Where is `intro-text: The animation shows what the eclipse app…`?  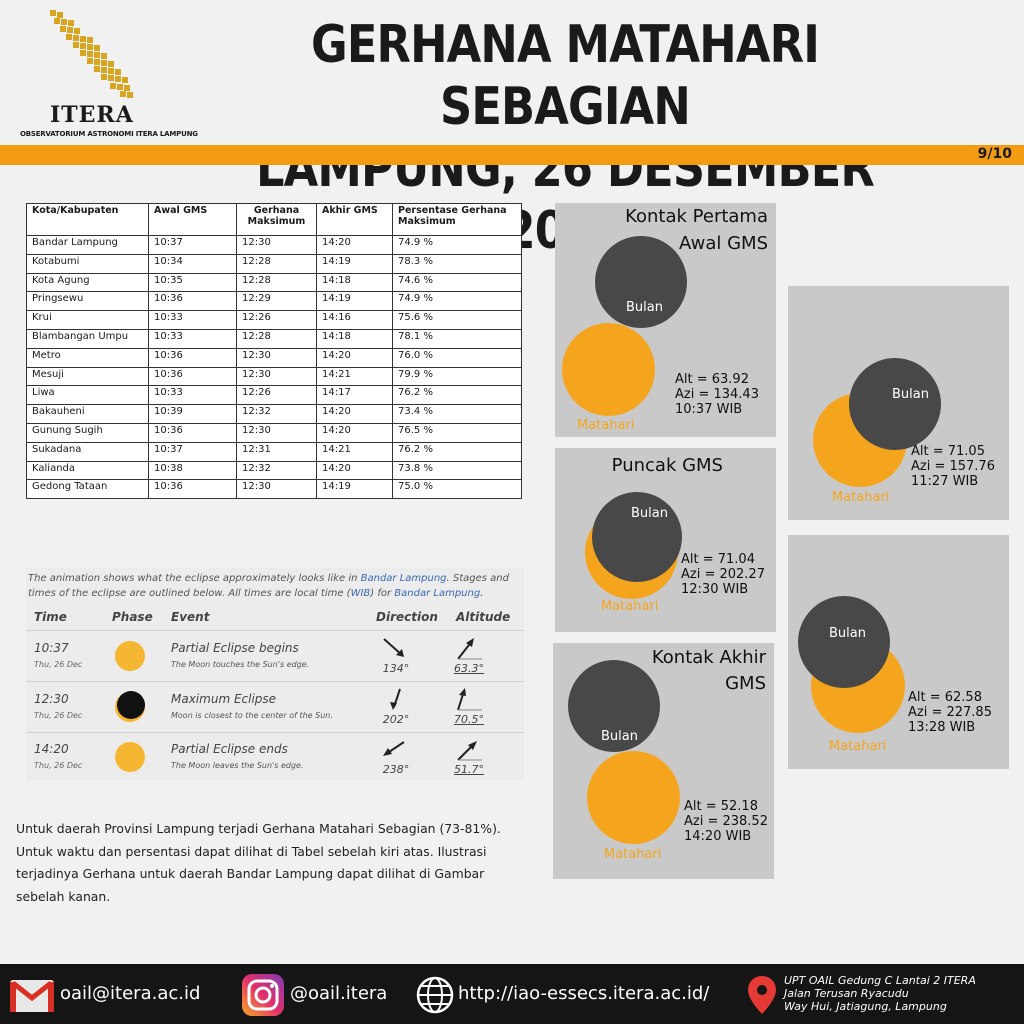
intro-text: The animation shows what the eclipse app… is located at coordinates (194, 578).